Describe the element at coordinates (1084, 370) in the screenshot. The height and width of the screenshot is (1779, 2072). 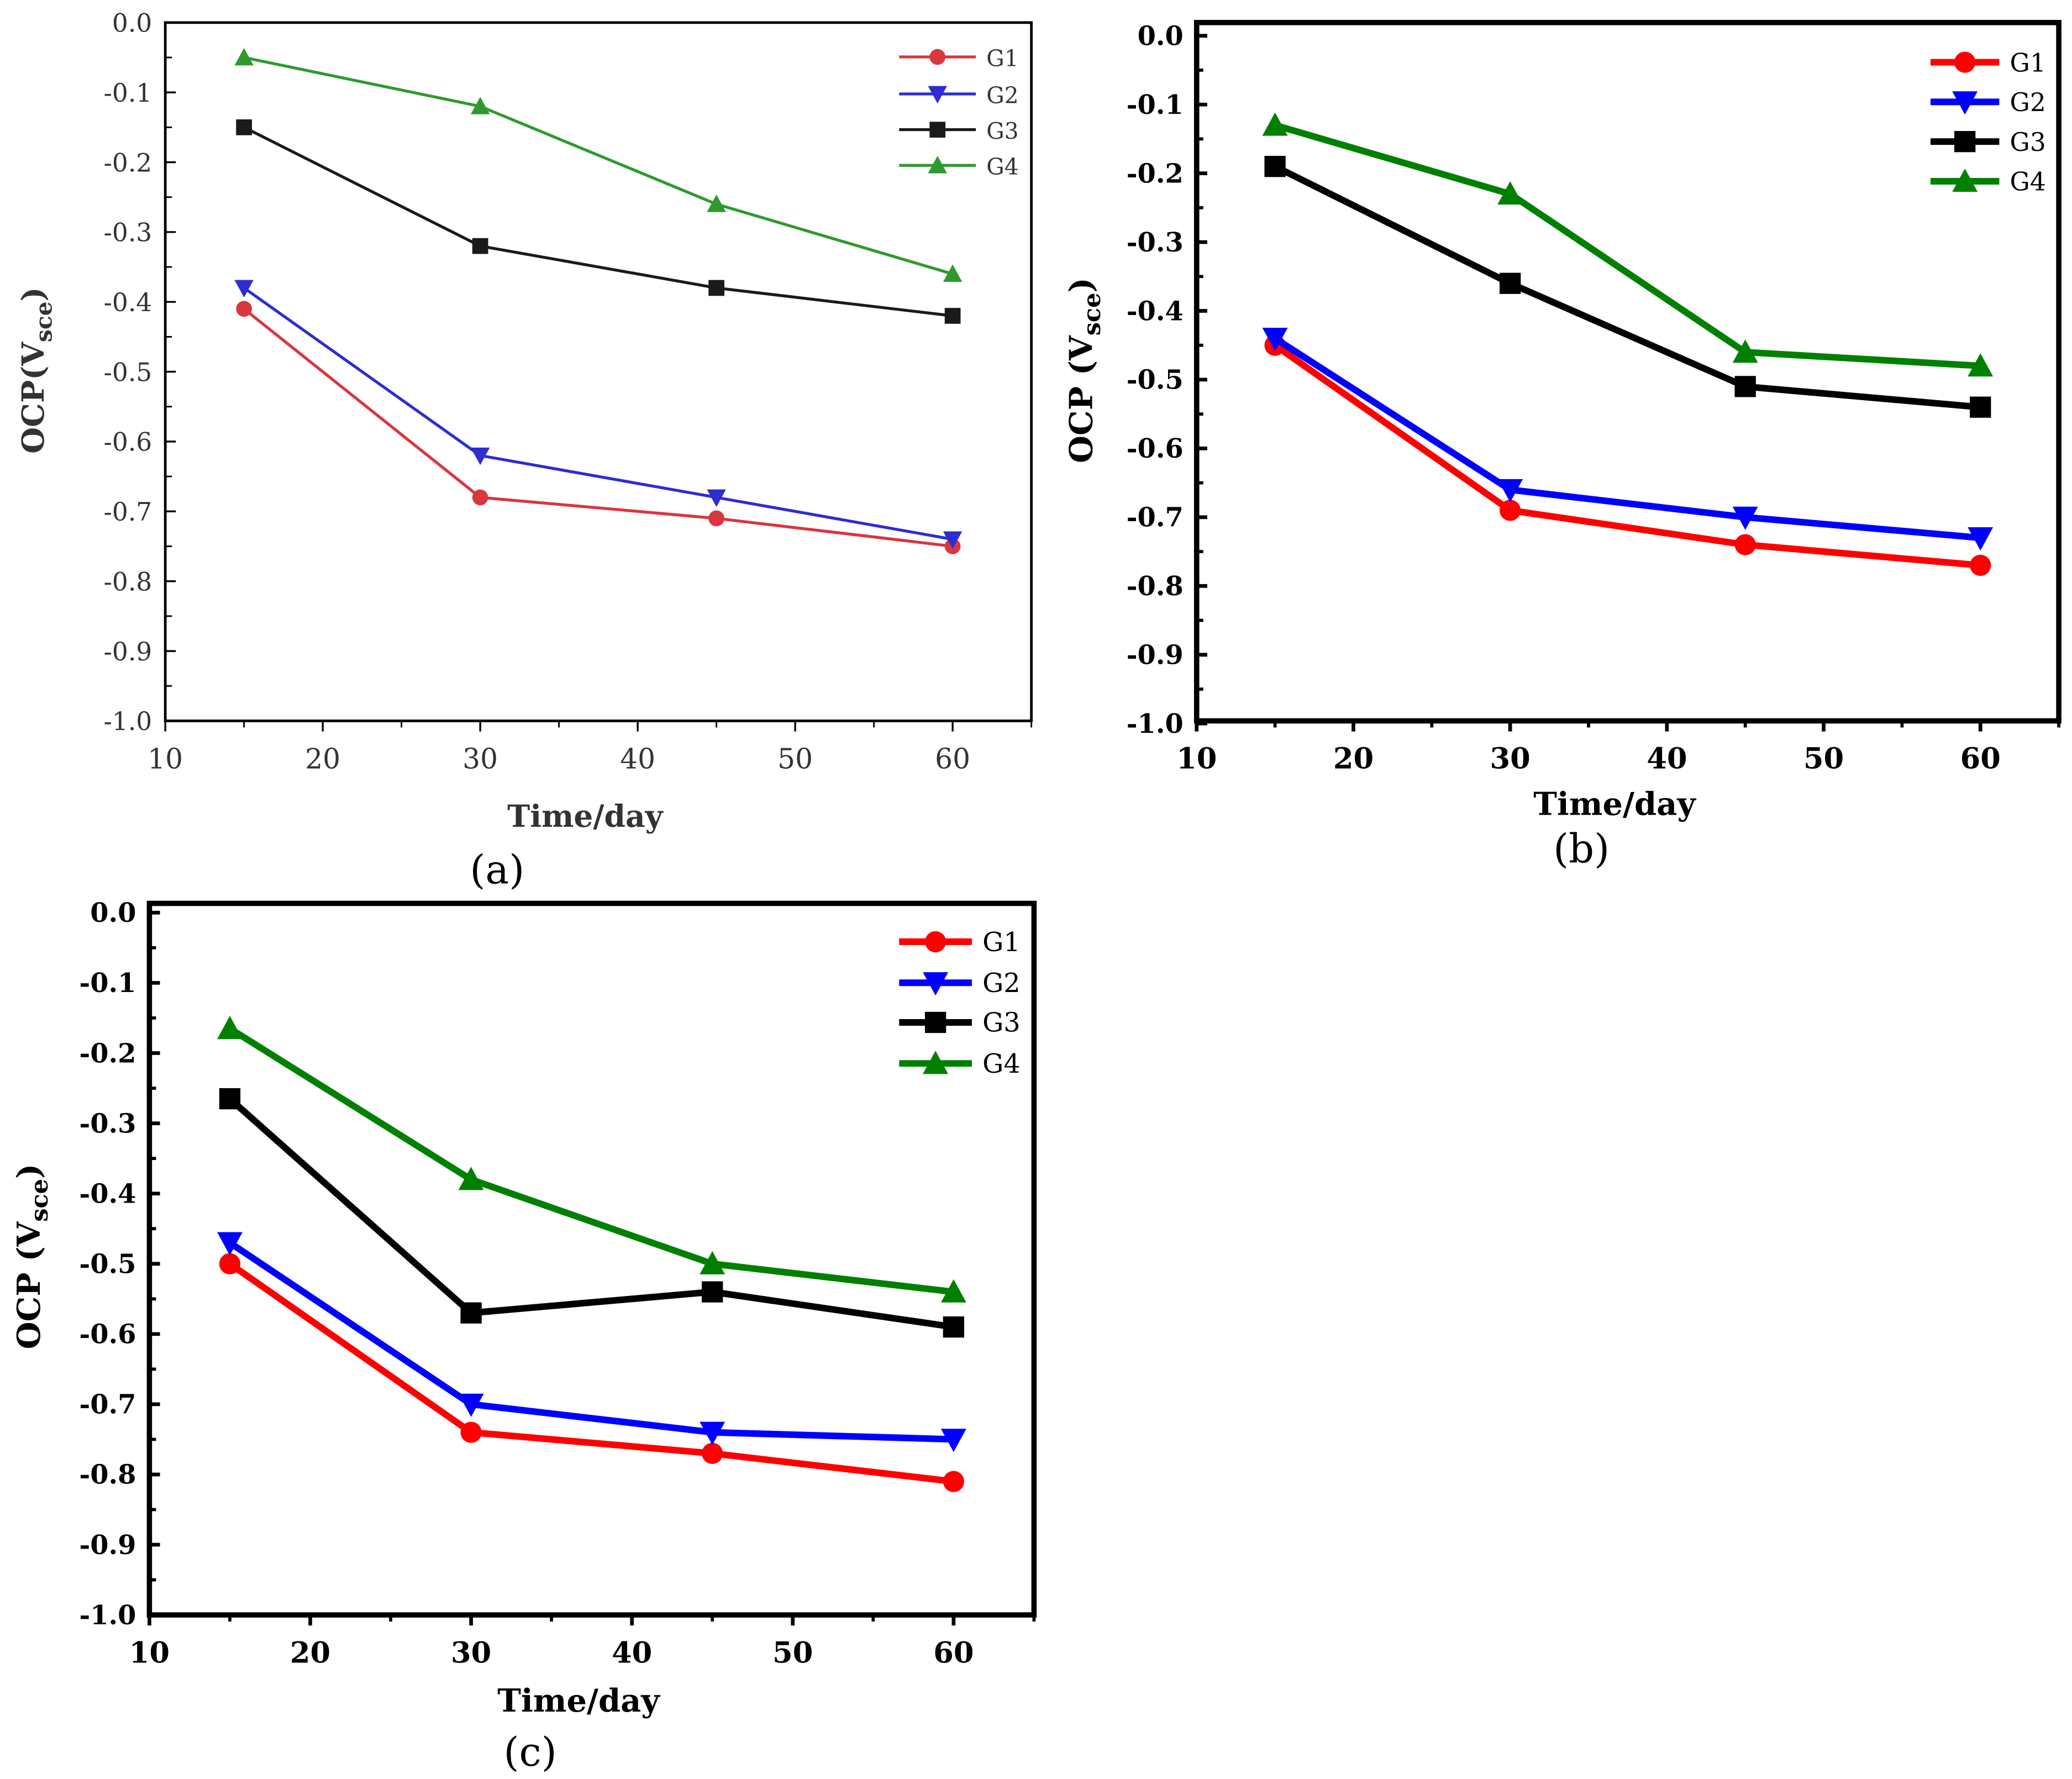
I see `y-axis-label: OCP (Vsce)` at that location.